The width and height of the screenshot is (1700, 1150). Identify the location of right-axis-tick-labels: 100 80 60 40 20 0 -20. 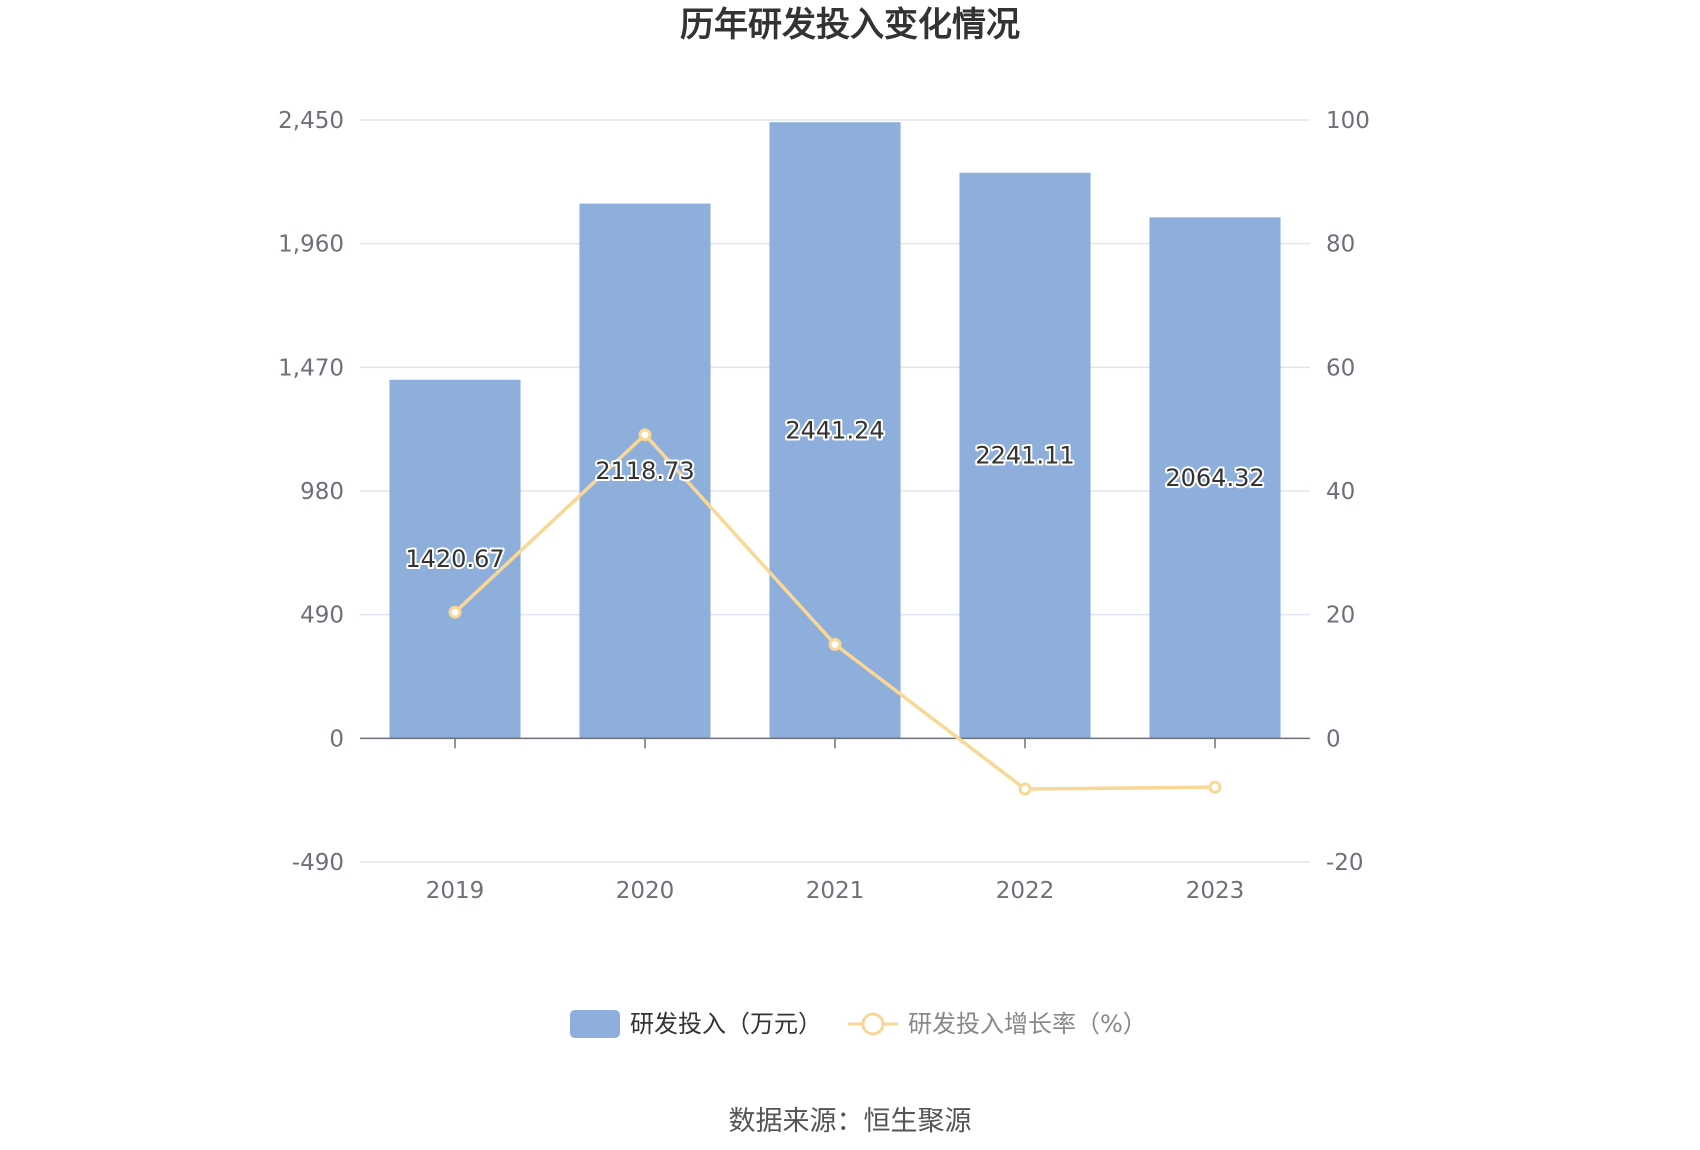
(1348, 492).